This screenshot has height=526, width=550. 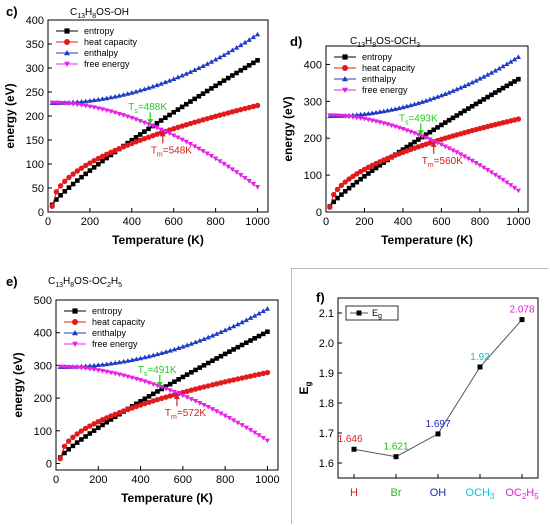 I want to click on y-axis-label: energy (eV), so click(x=18, y=384).